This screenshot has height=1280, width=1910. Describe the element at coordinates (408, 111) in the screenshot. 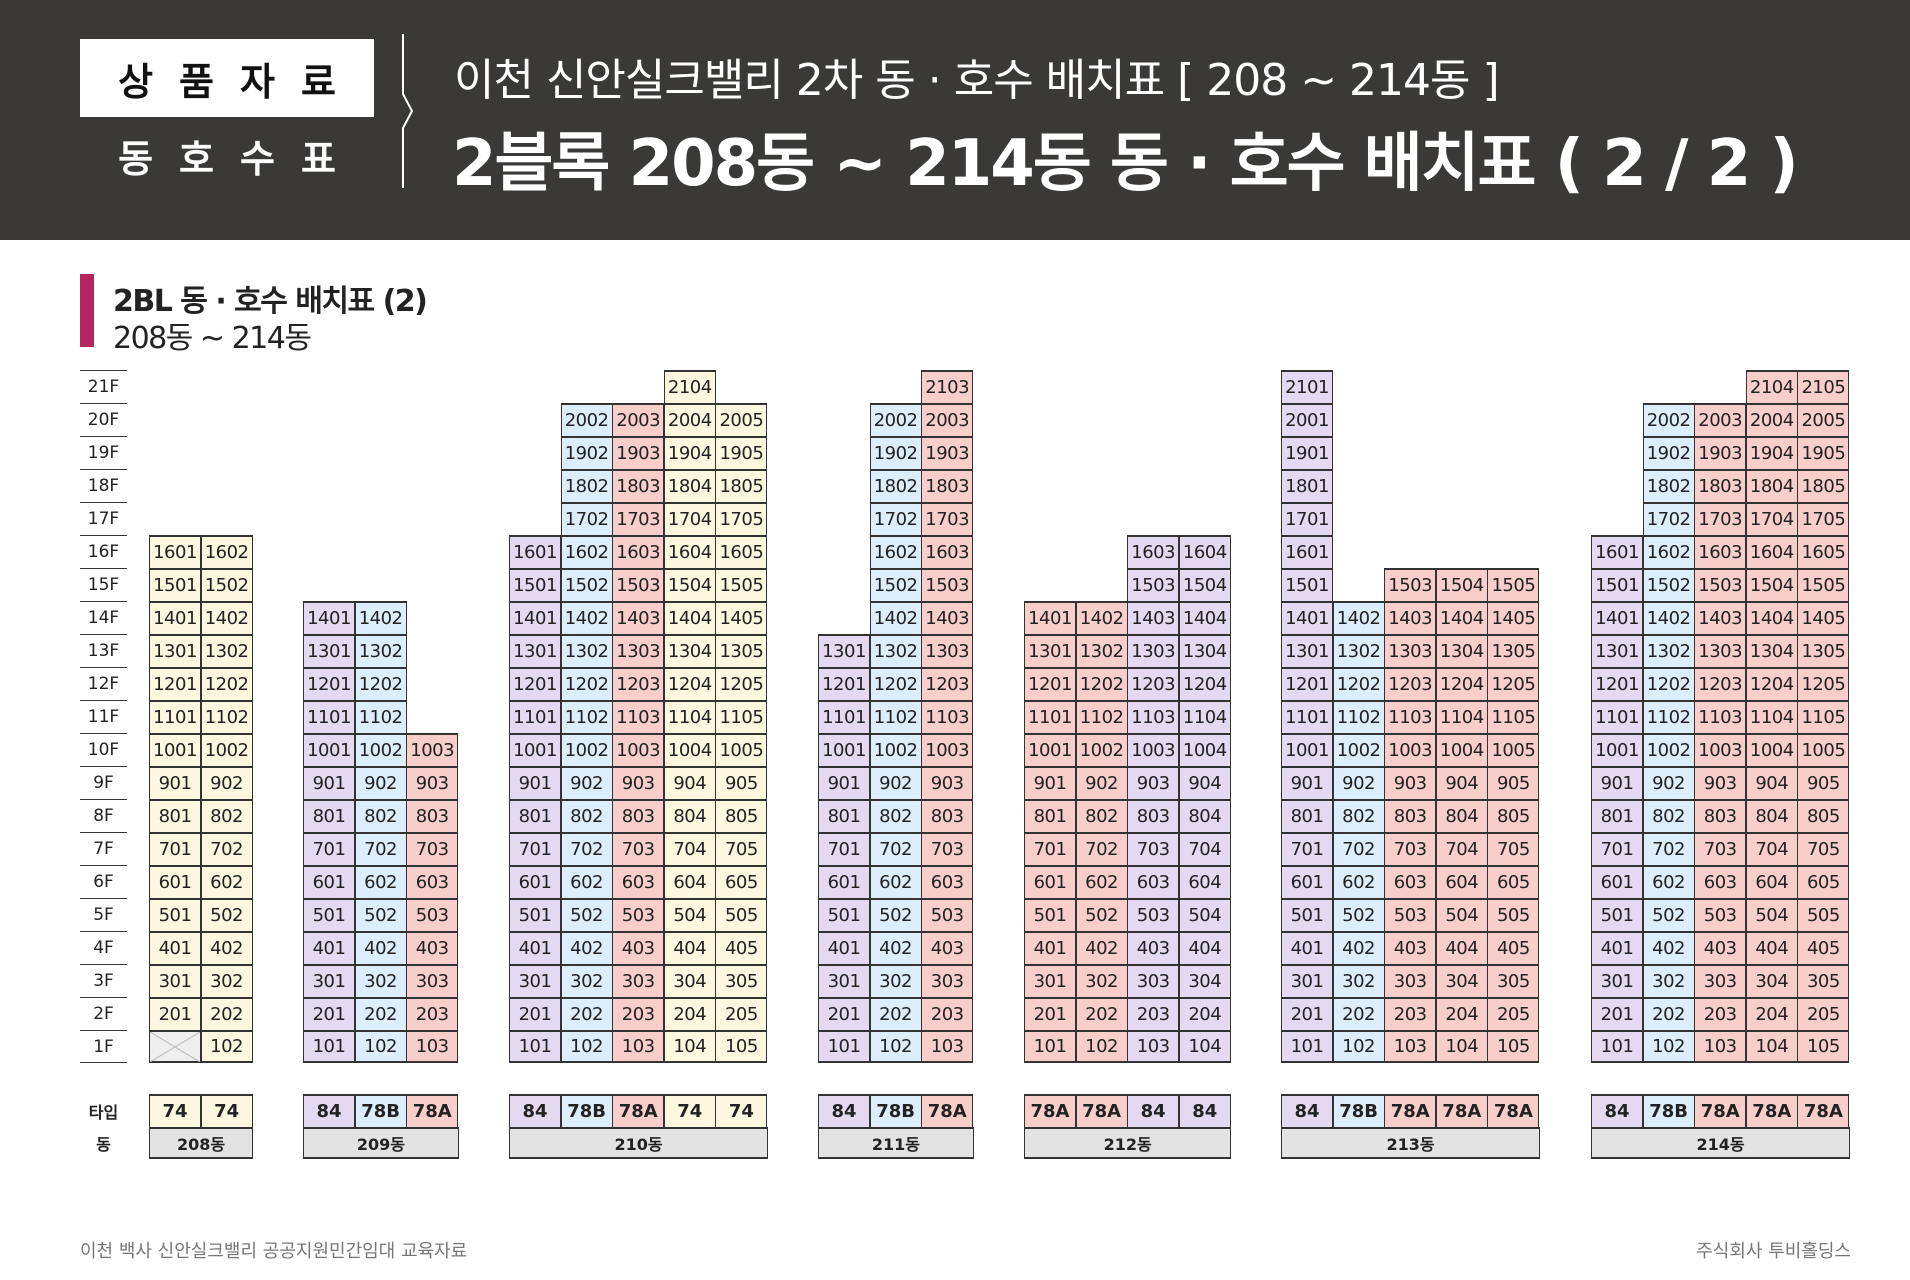

I see `chevron-divider-icon` at that location.